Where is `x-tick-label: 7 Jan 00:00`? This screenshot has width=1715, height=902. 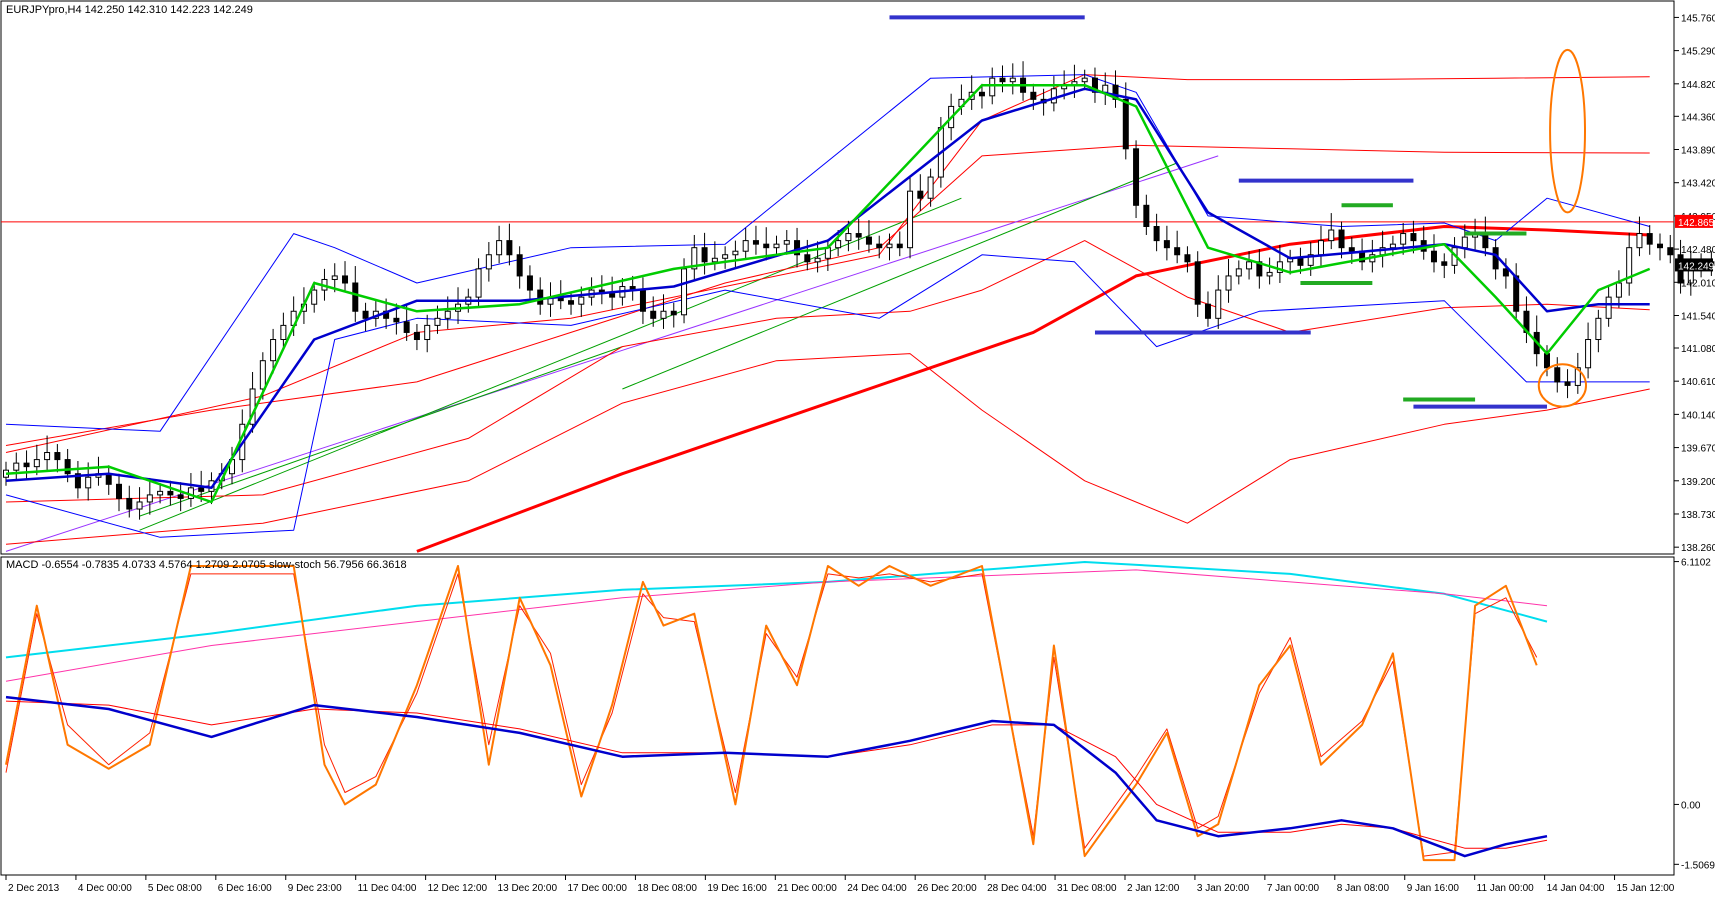 x-tick-label: 7 Jan 00:00 is located at coordinates (1293, 888).